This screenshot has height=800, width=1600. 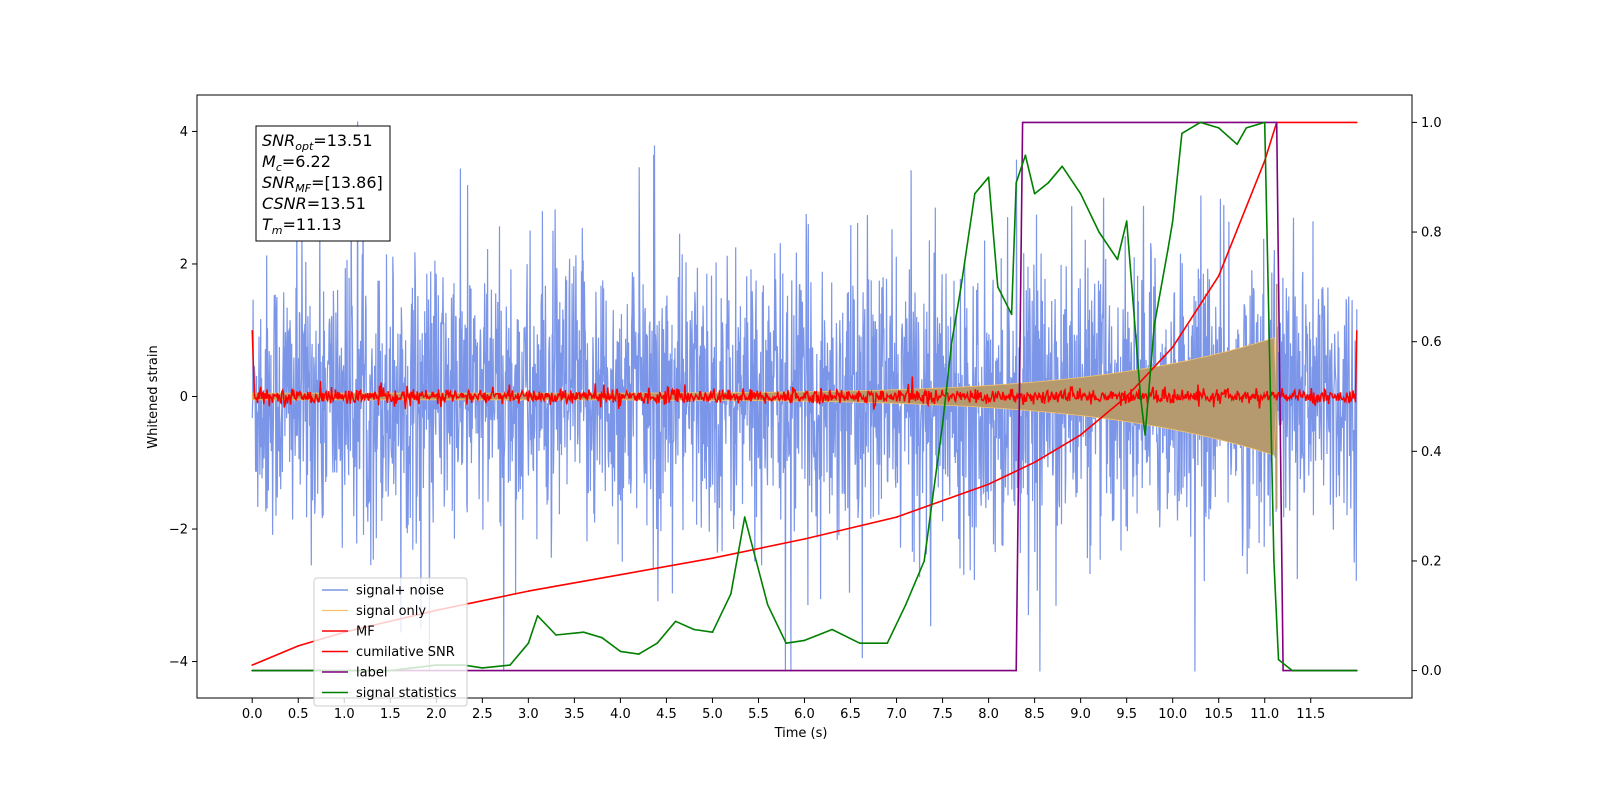 I want to click on legend-frame, so click(x=390, y=642).